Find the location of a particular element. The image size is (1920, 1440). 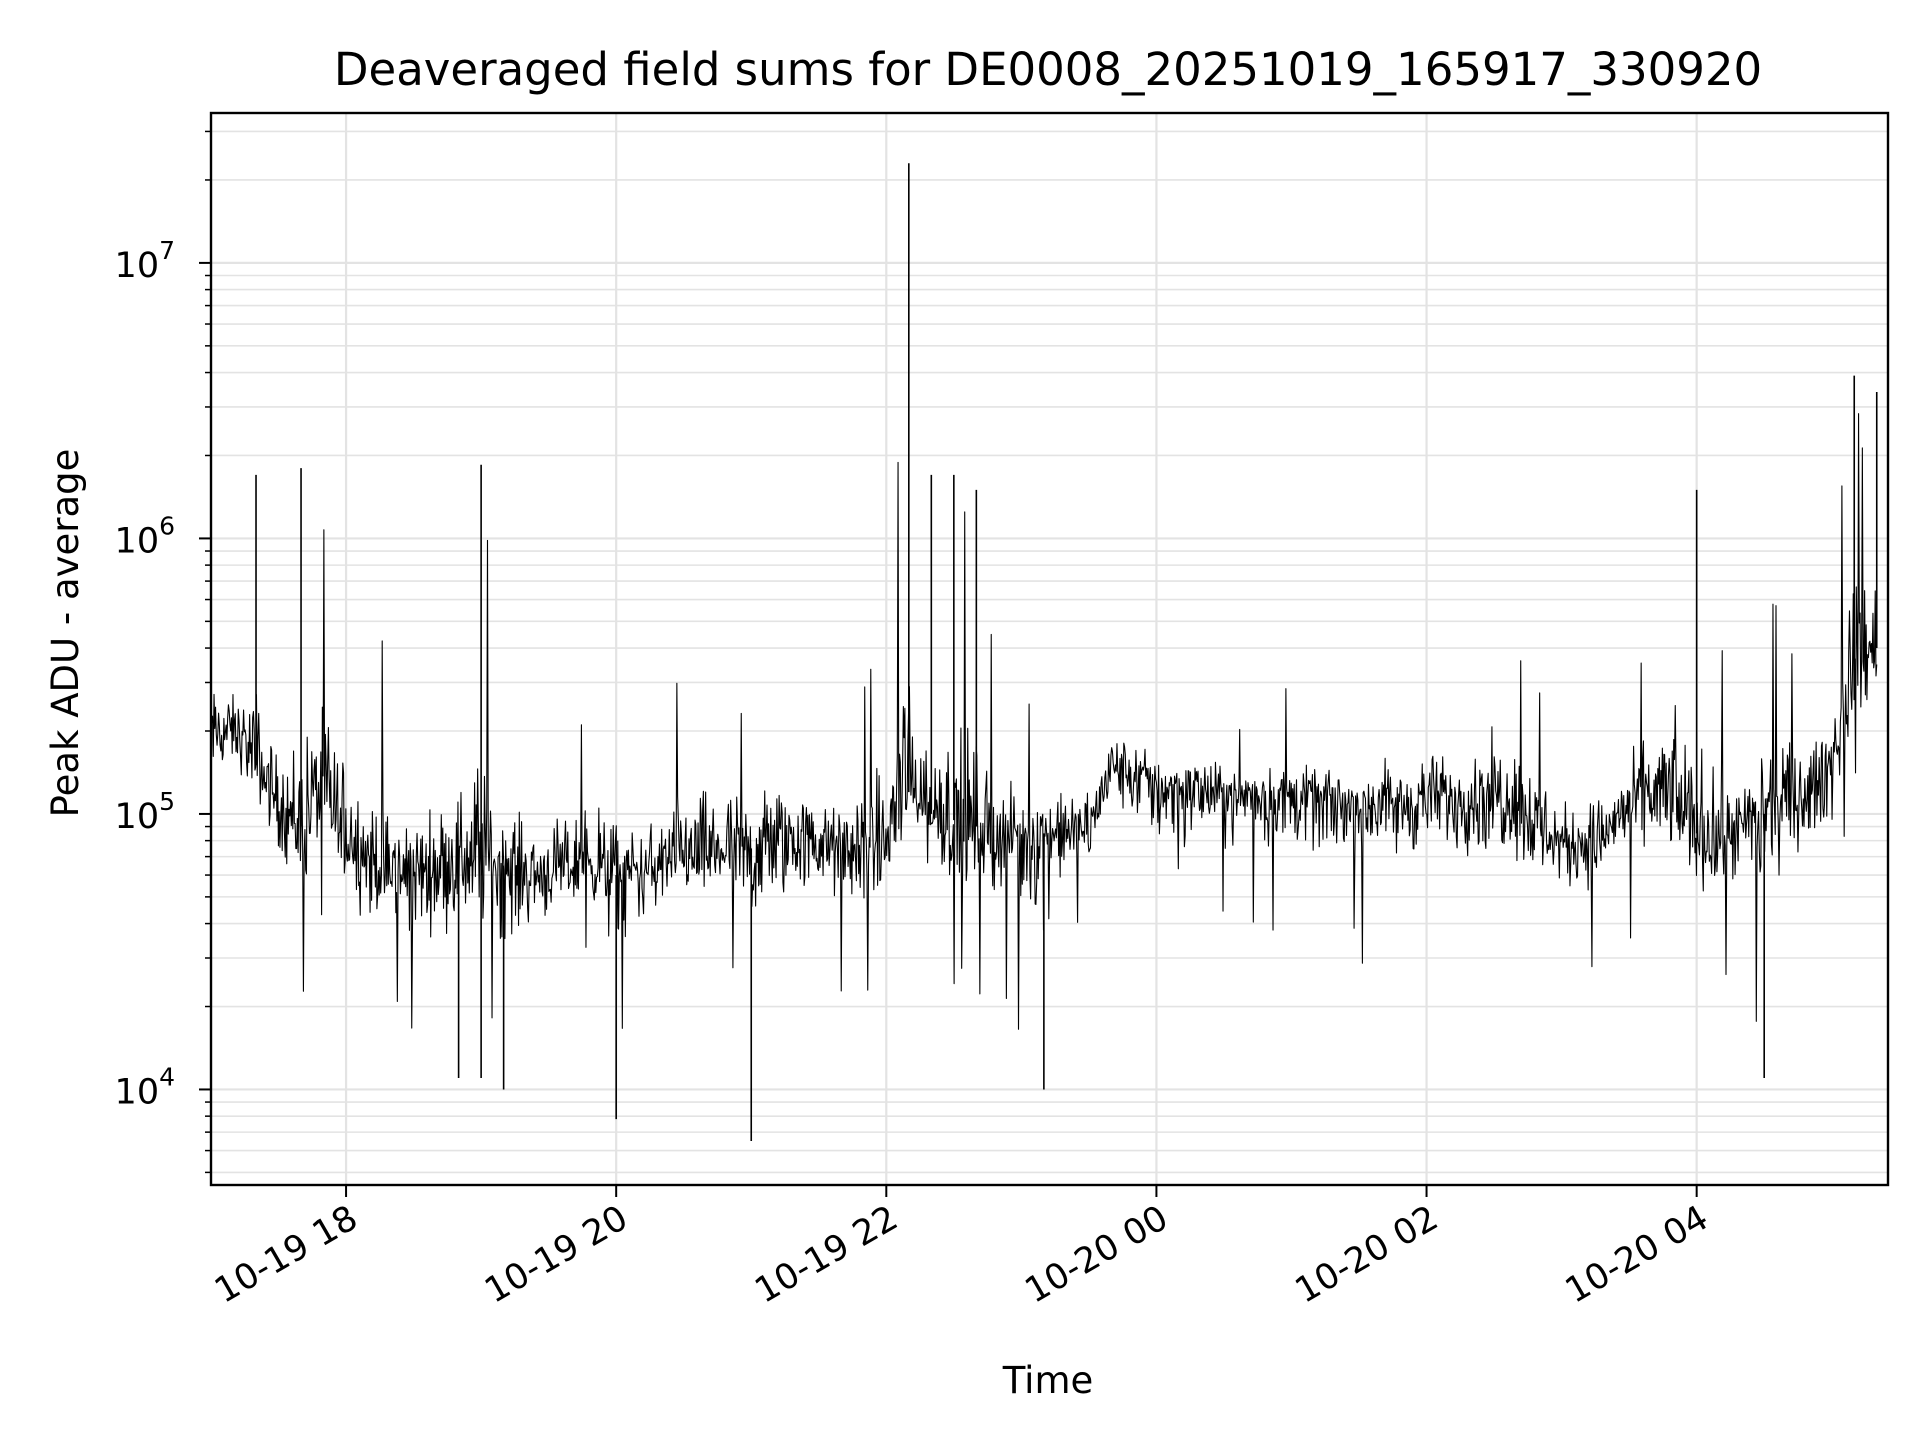

y-tick-label: 10⁷ is located at coordinates (145, 261).